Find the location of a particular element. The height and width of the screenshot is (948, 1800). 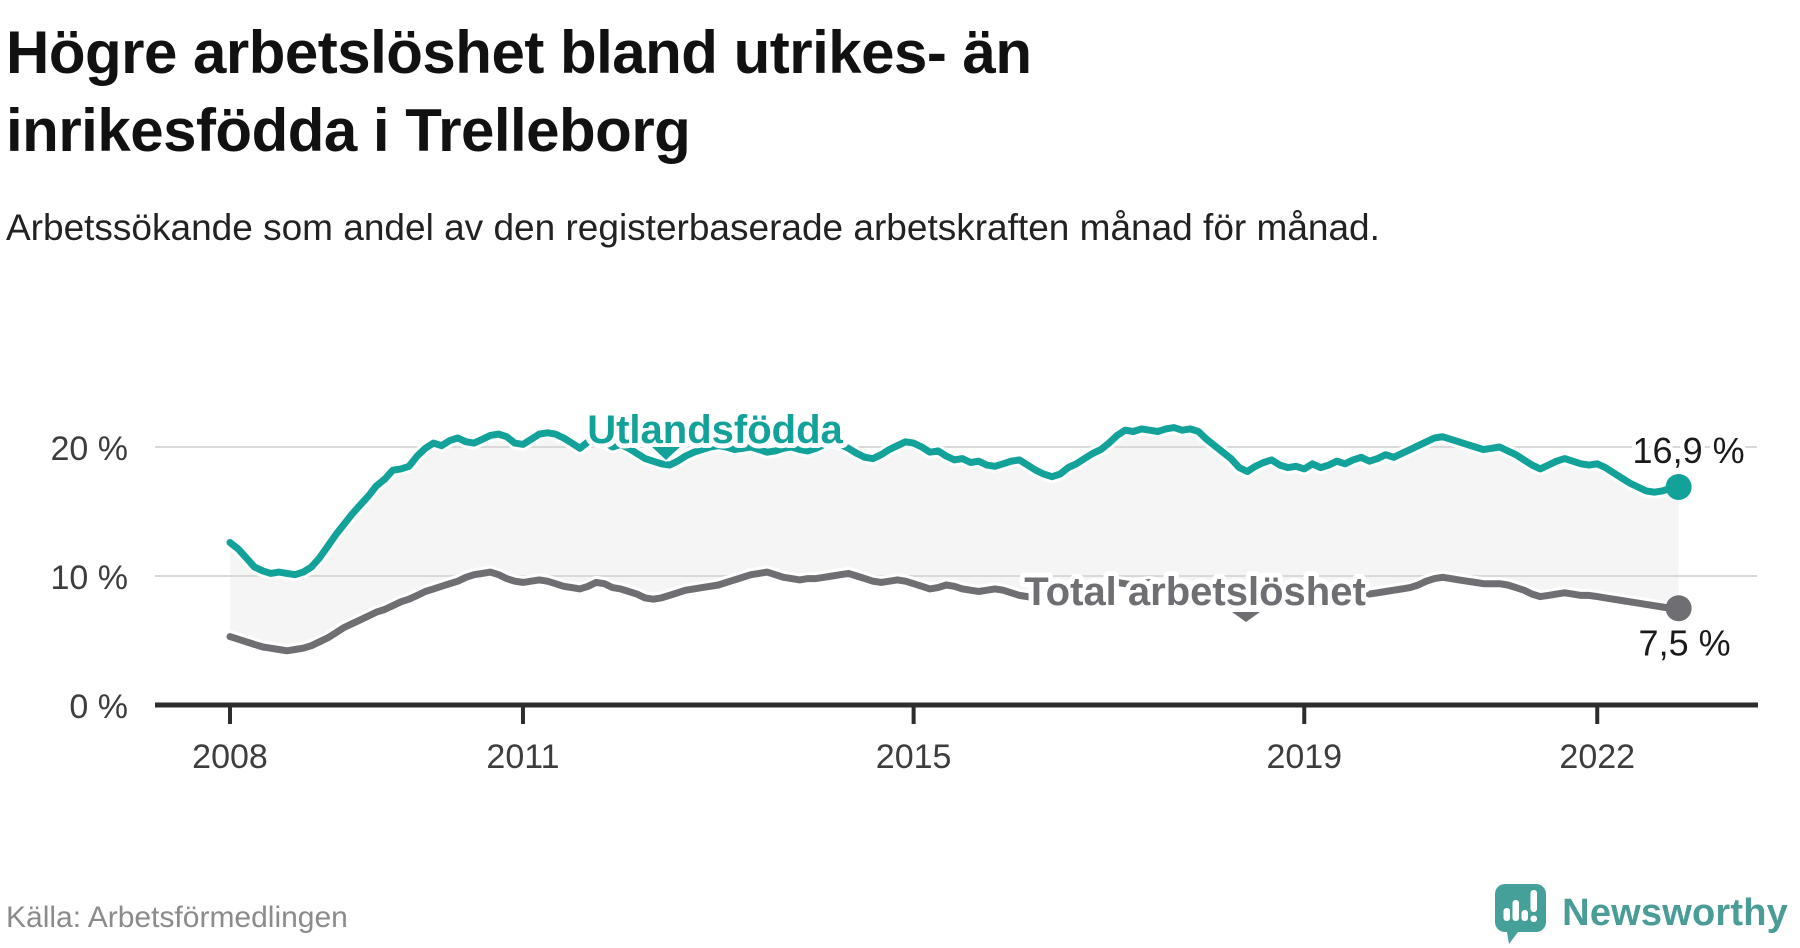

series-label-pointer-utlandsfodda is located at coordinates (666, 454).